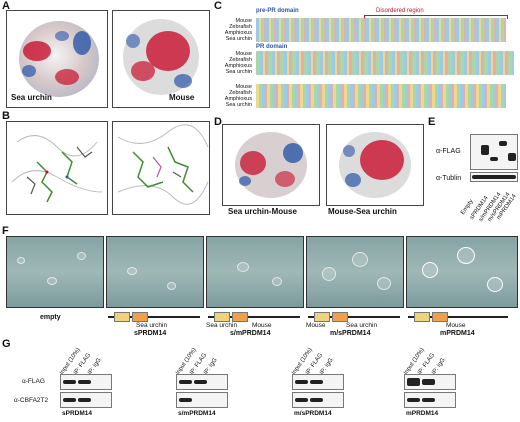 The height and width of the screenshot is (422, 520). What do you see at coordinates (6, 6) in the screenshot?
I see `panel-a-label: A` at bounding box center [6, 6].